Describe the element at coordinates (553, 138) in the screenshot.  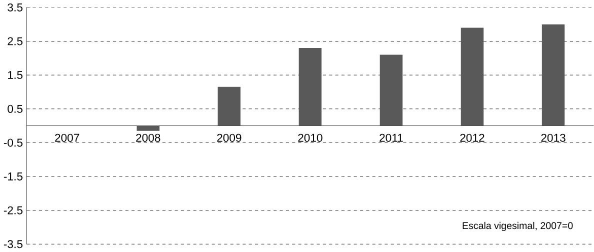
I see `x-tick-label: 2013` at that location.